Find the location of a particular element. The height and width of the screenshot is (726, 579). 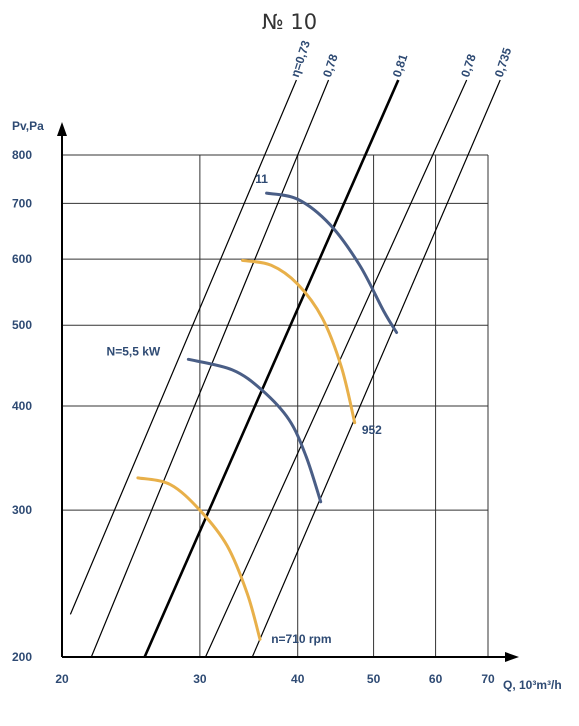

x-tick-label: 40 is located at coordinates (298, 679).